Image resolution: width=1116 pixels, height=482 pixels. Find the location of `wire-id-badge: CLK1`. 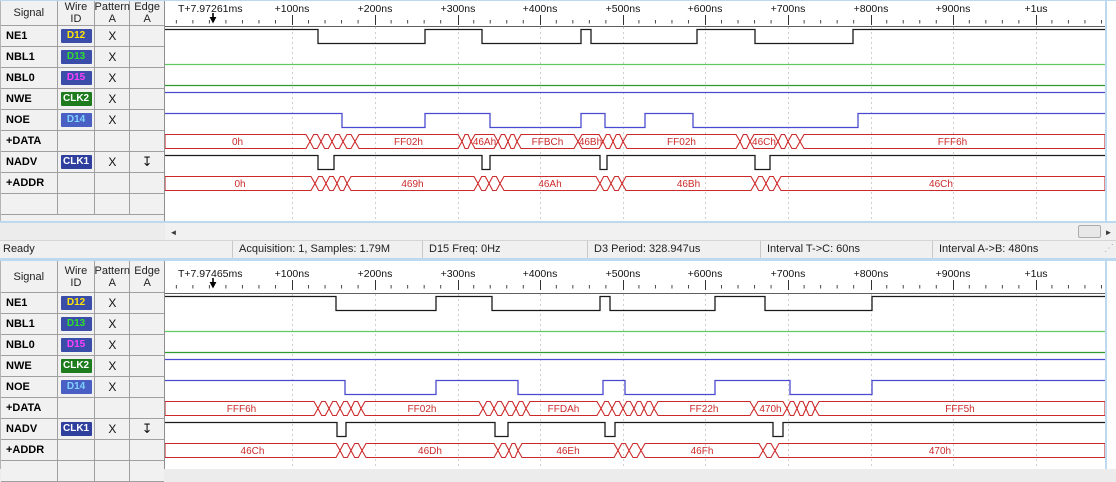

wire-id-badge: CLK1 is located at coordinates (76, 429).